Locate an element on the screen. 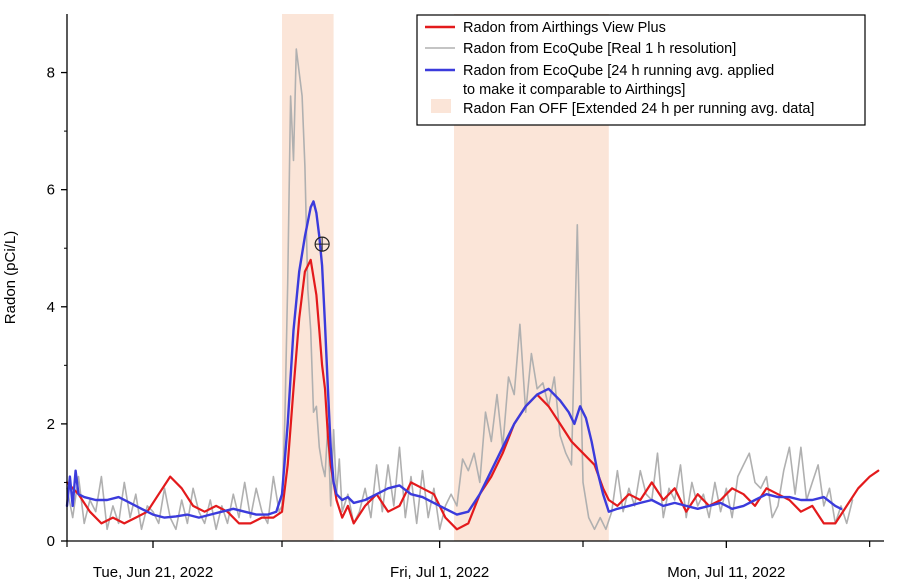 This screenshot has width=900, height=582. y-tick-label: 4 is located at coordinates (51, 307).